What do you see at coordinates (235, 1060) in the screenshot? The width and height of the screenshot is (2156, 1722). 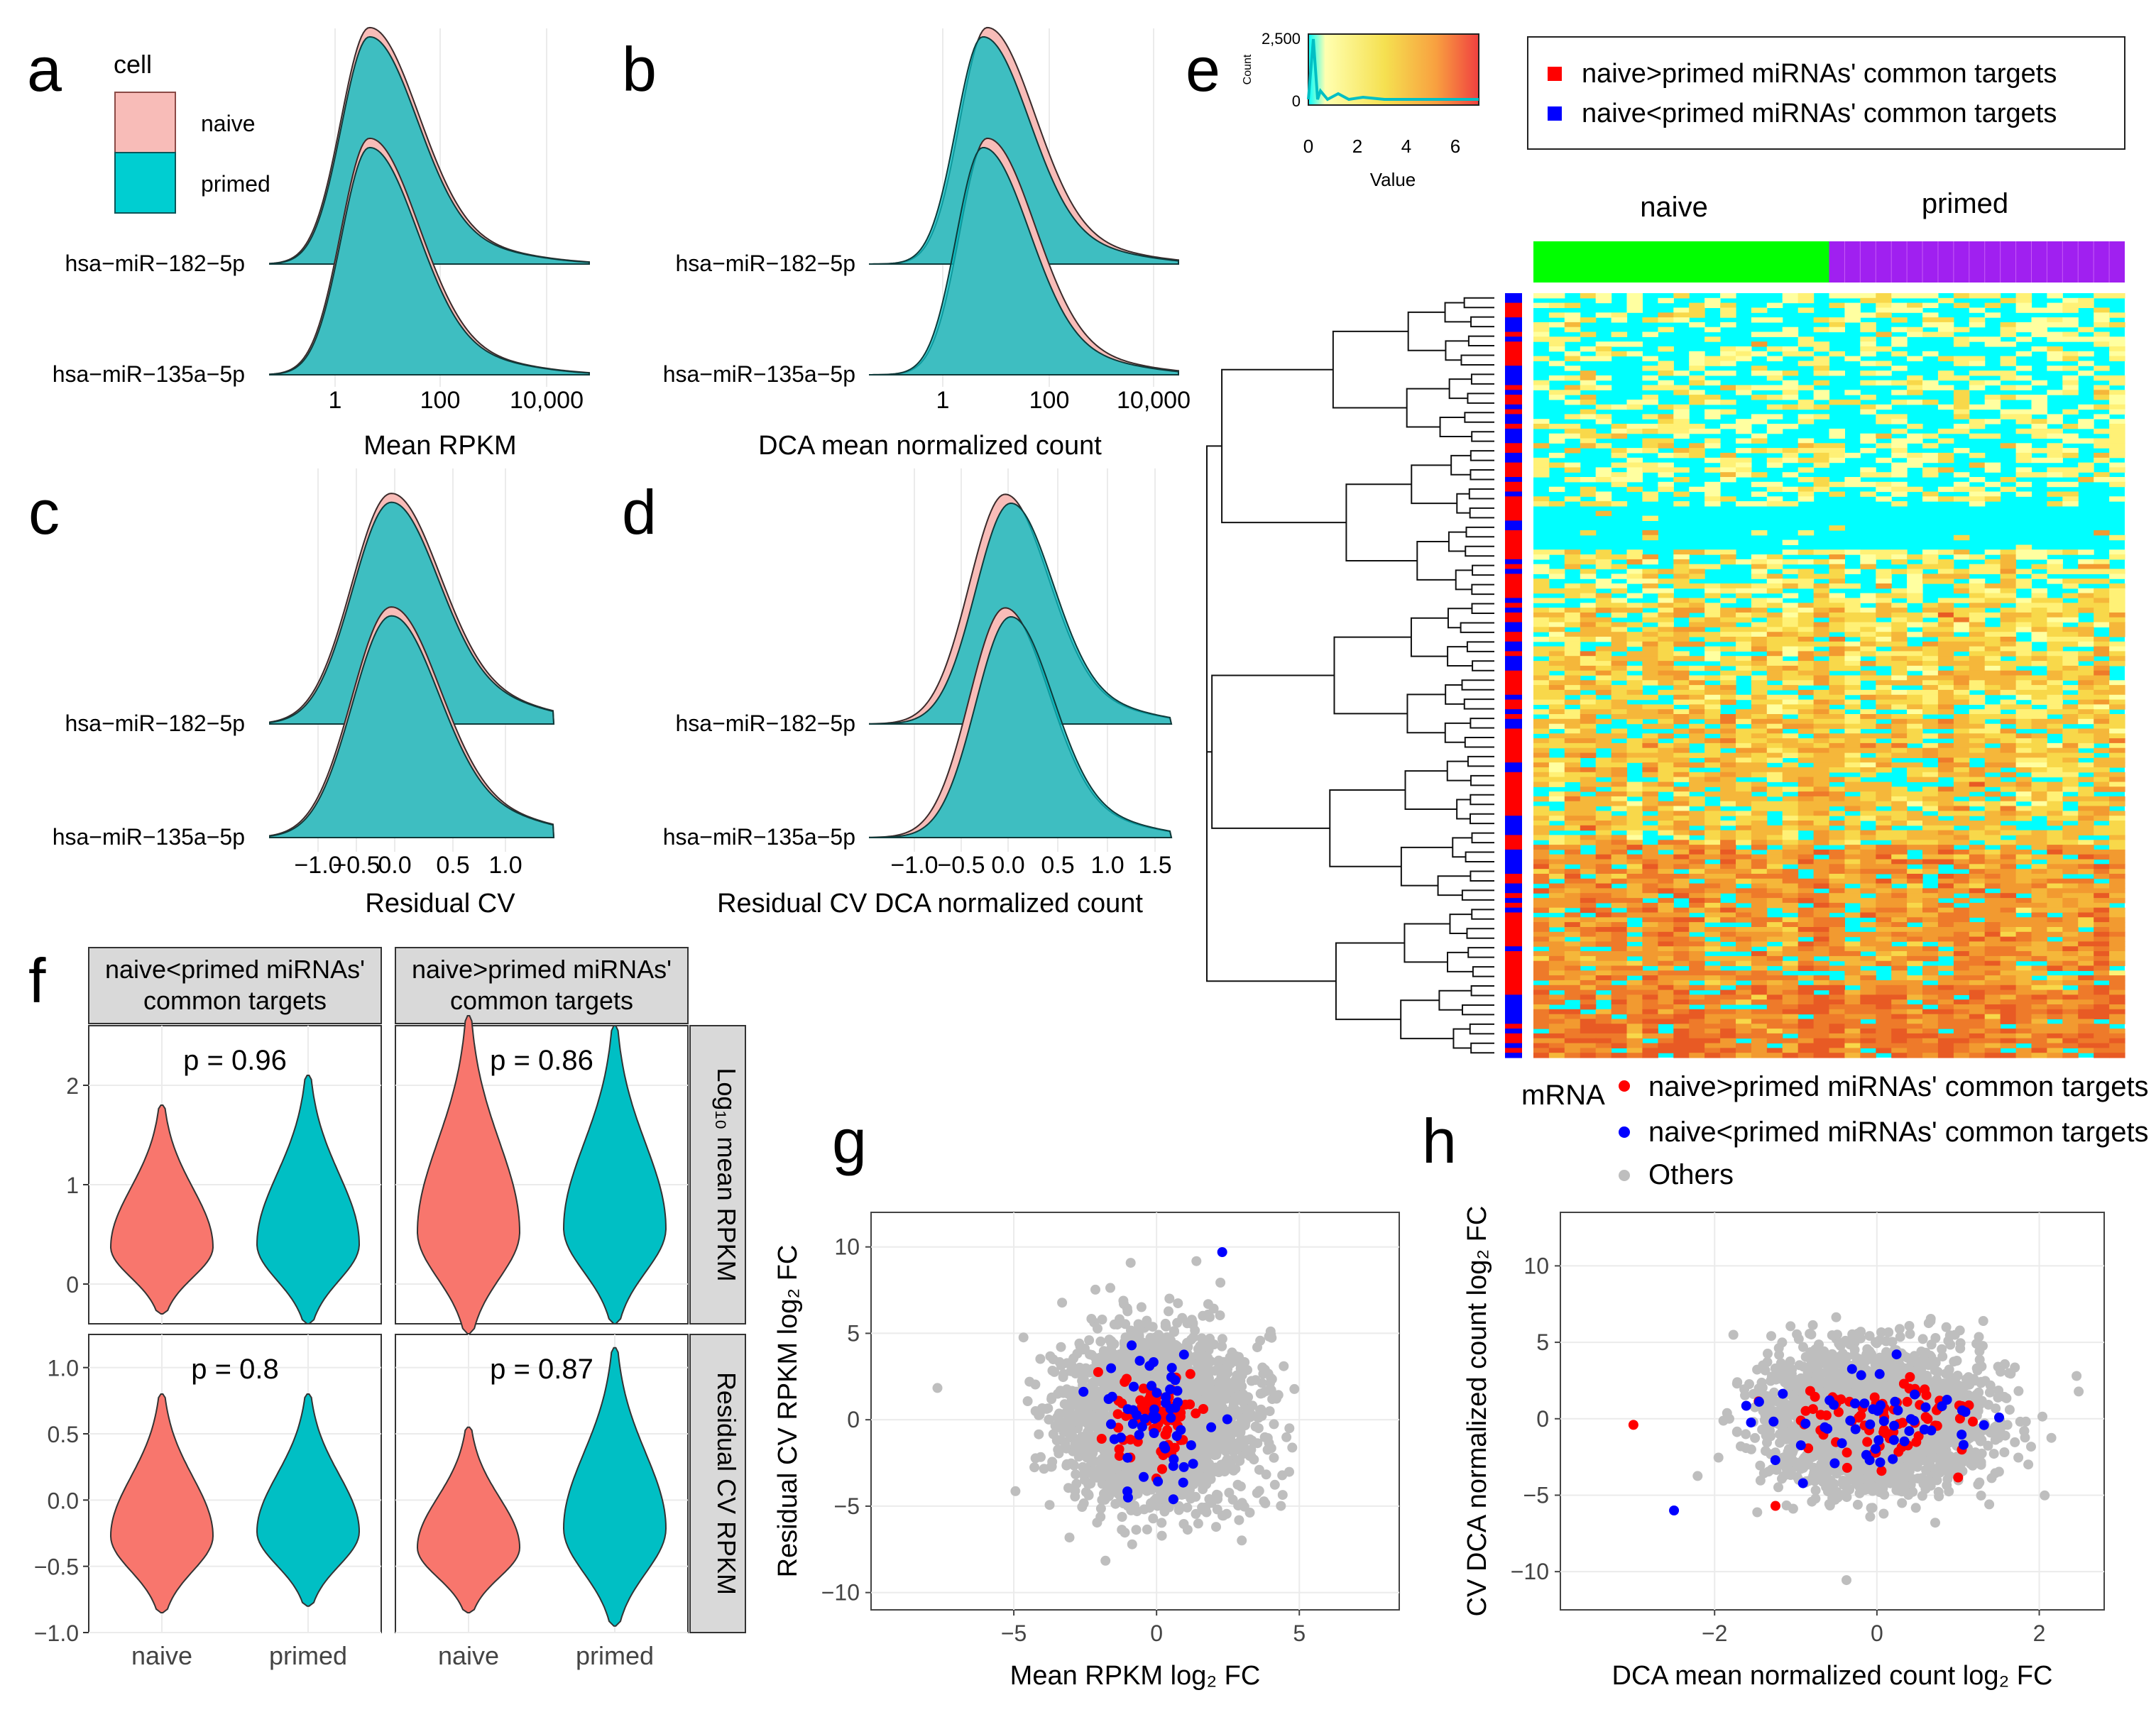 I see `violin-p-value: p = 0.96` at bounding box center [235, 1060].